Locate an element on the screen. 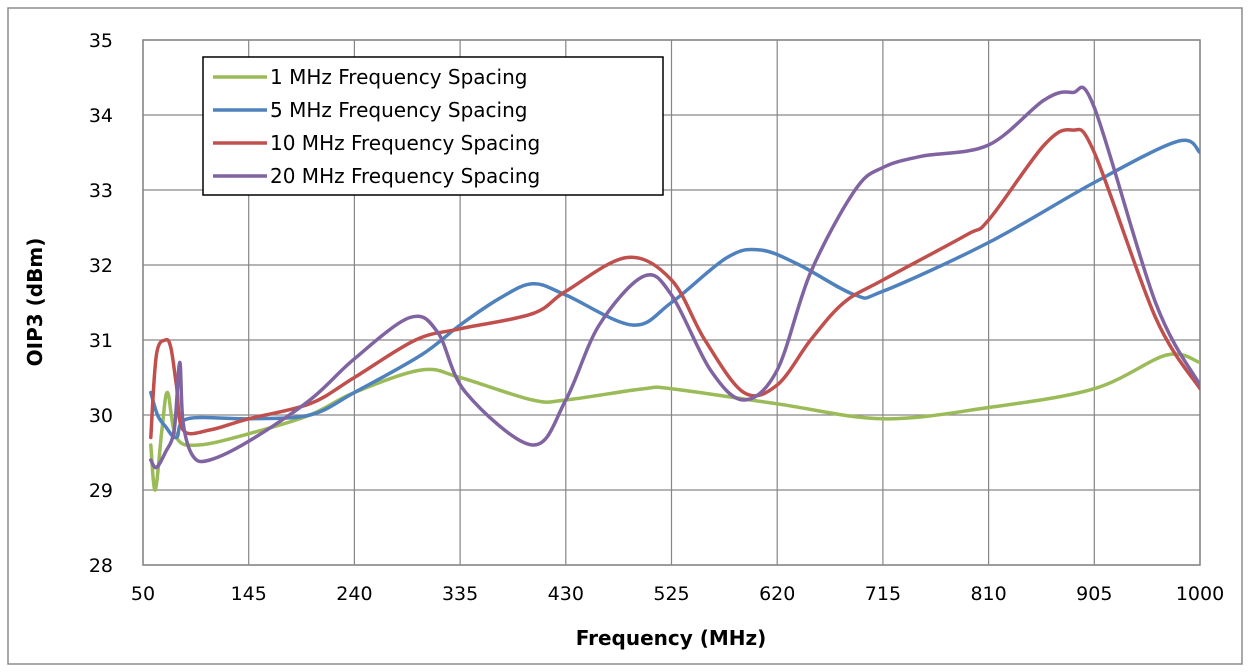 The width and height of the screenshot is (1250, 672). x-tick-label: 810 is located at coordinates (988, 594).